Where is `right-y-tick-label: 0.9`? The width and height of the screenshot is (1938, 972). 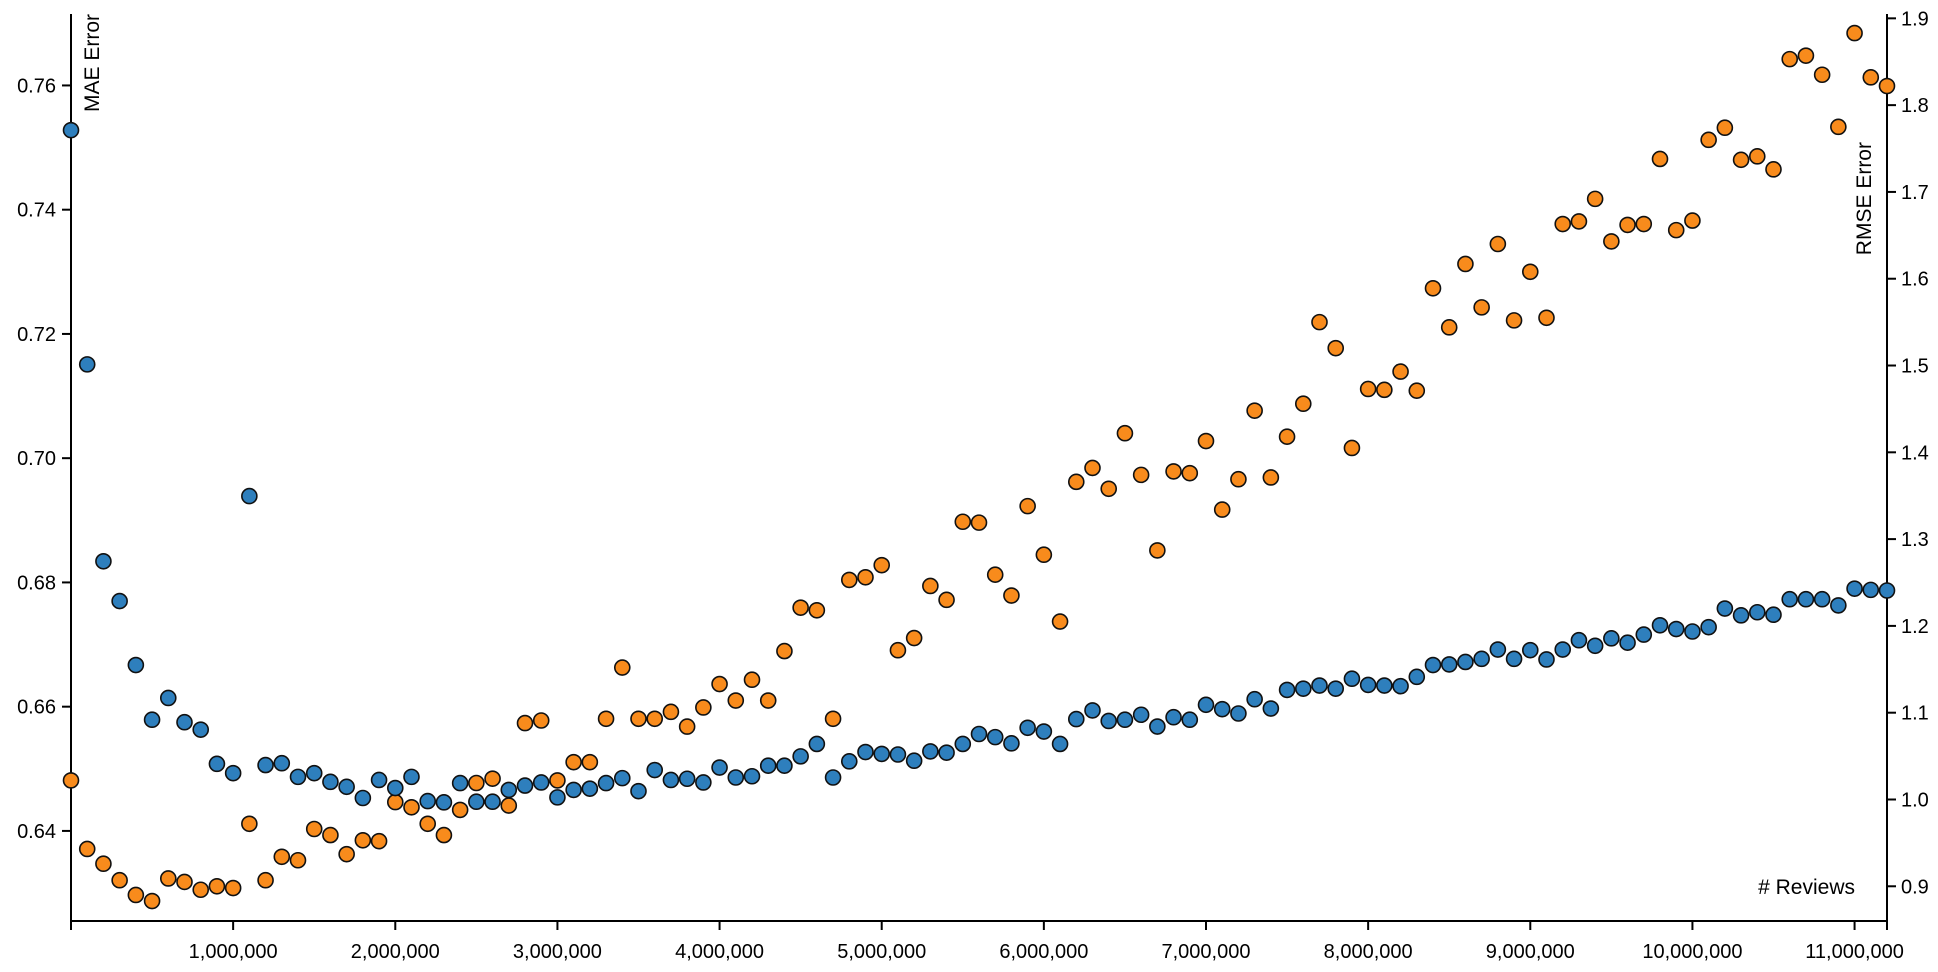
right-y-tick-label: 0.9 is located at coordinates (1915, 887).